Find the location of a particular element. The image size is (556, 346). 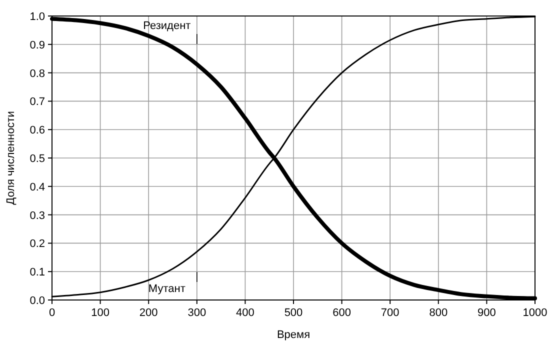

y-tick-label: 0.2 is located at coordinates (37, 244).